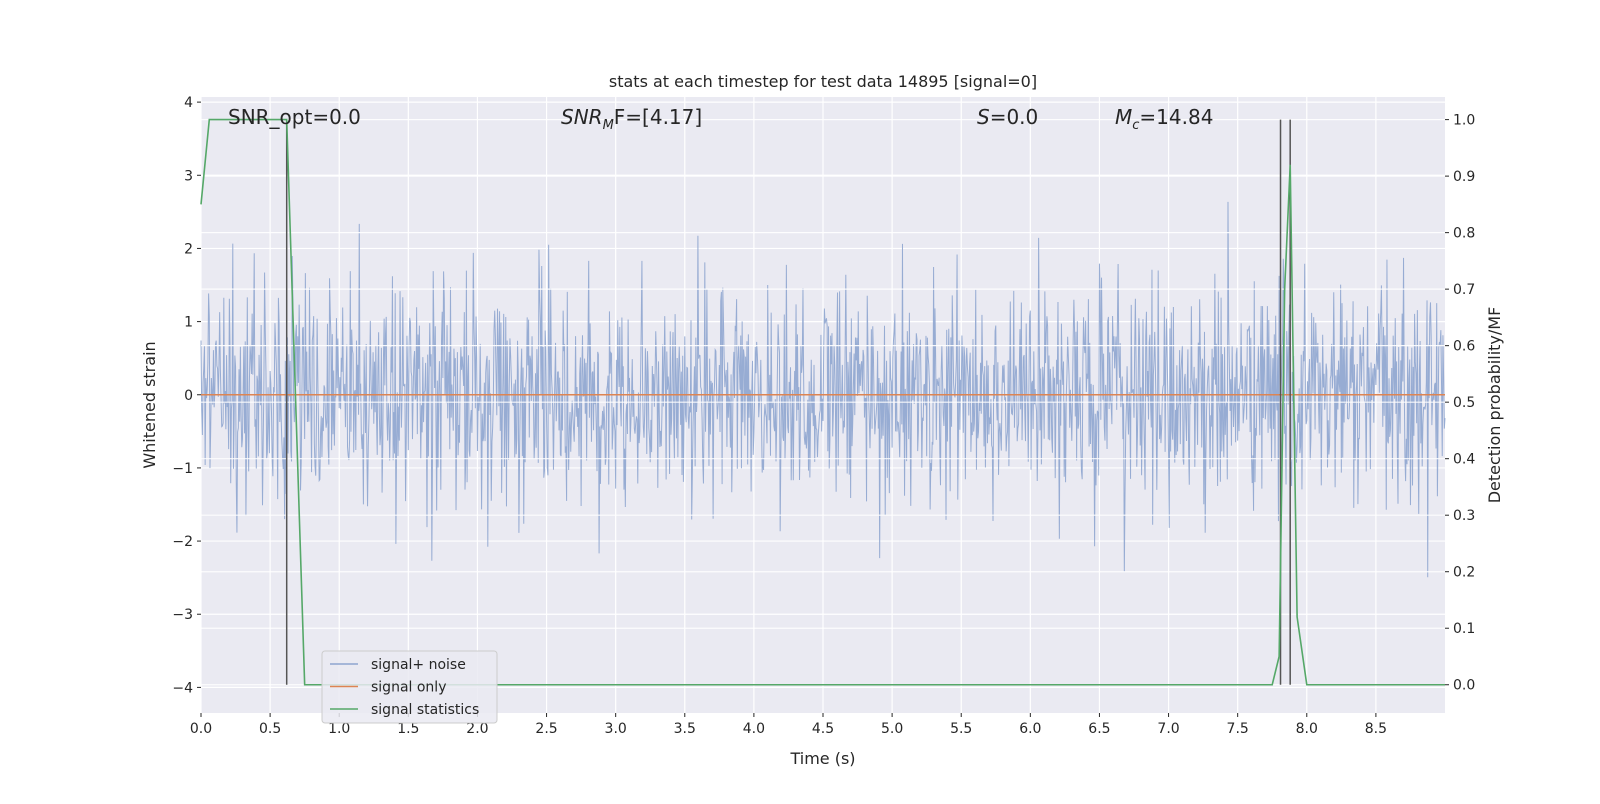 The width and height of the screenshot is (1600, 804). I want to click on annotation-snr-mf-main: SNR, so click(582, 117).